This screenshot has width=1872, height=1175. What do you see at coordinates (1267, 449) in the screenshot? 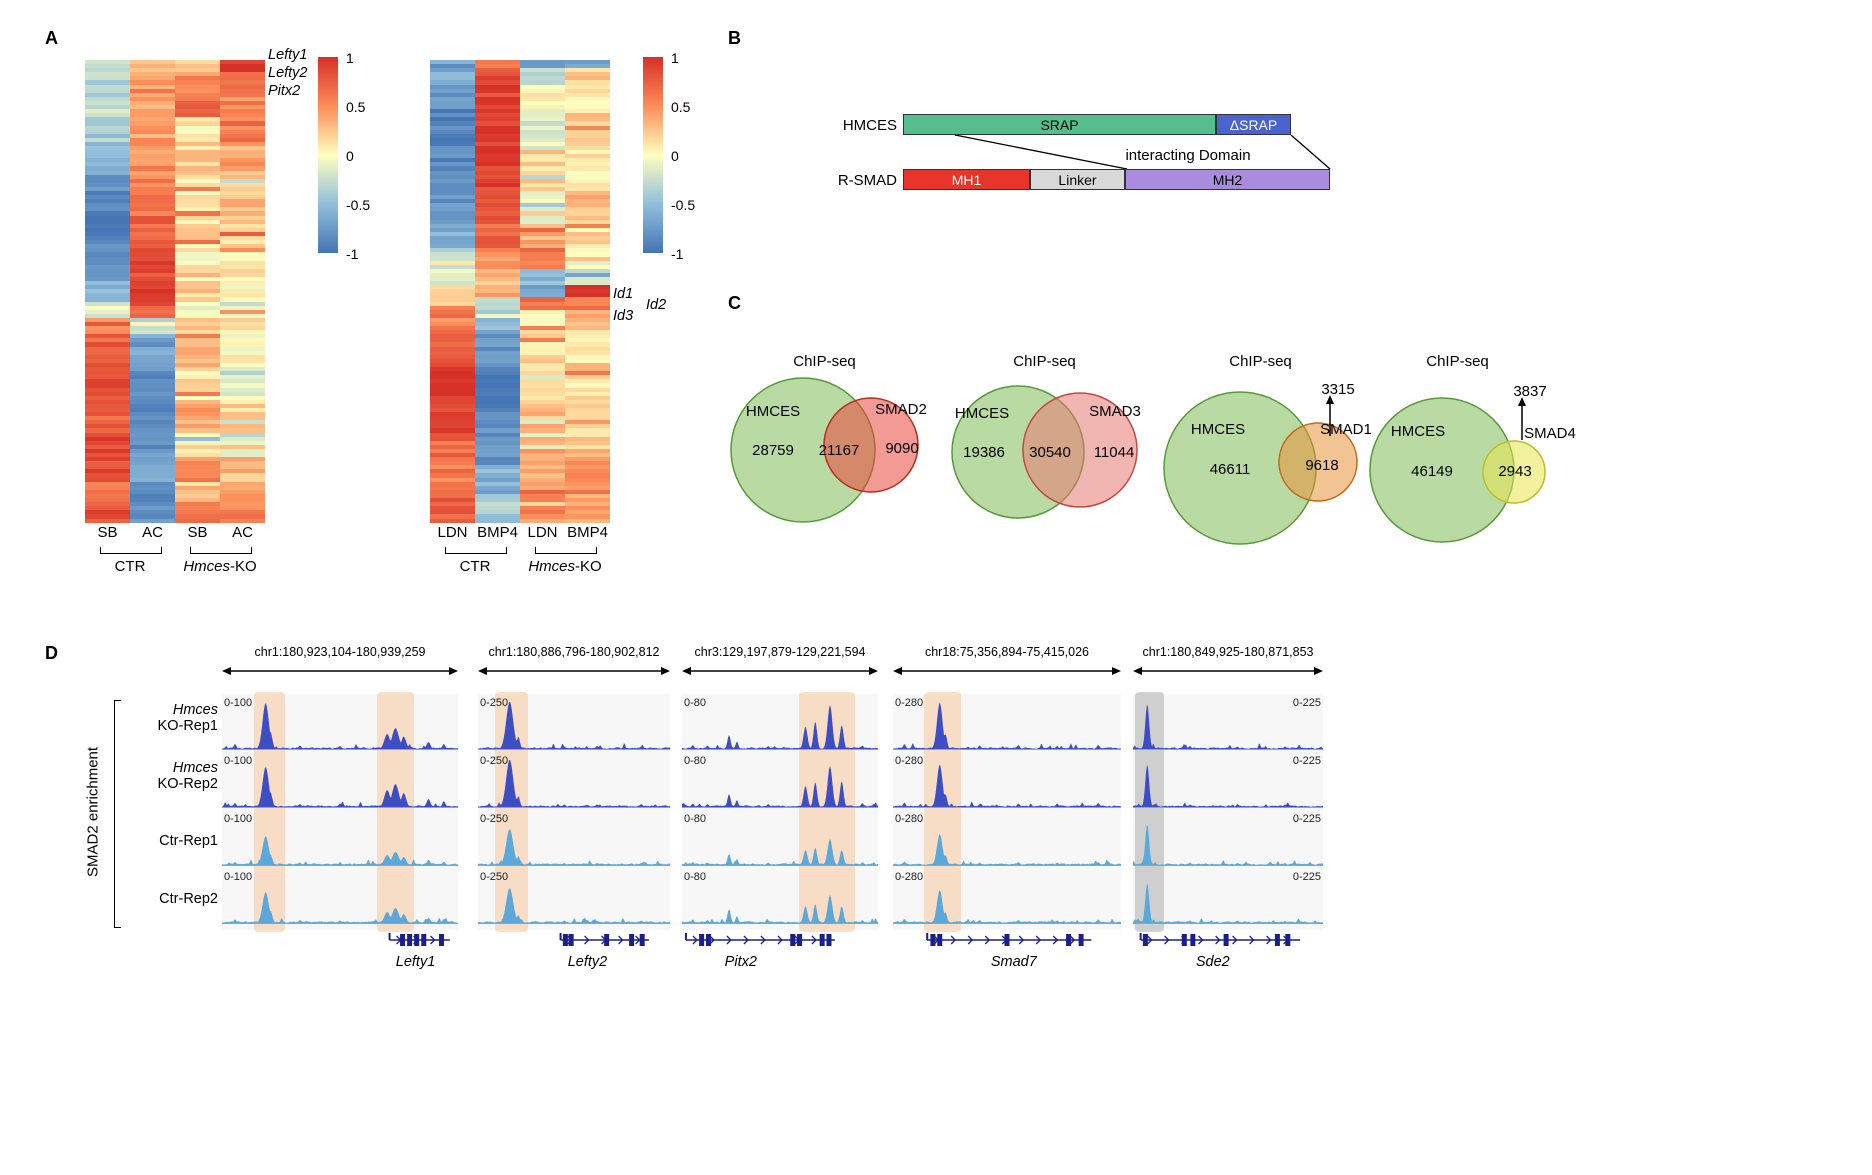
I see `venn-hmces-smad1: ChIP-seq HMCES SMAD1 46611 9618 3315` at bounding box center [1267, 449].